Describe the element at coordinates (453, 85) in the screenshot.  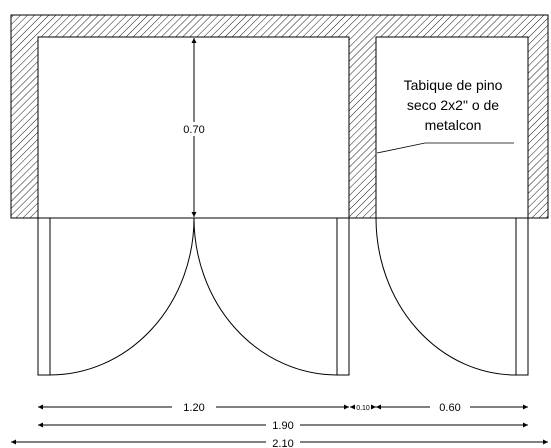
I see `note-line-1: Tabique de pino` at that location.